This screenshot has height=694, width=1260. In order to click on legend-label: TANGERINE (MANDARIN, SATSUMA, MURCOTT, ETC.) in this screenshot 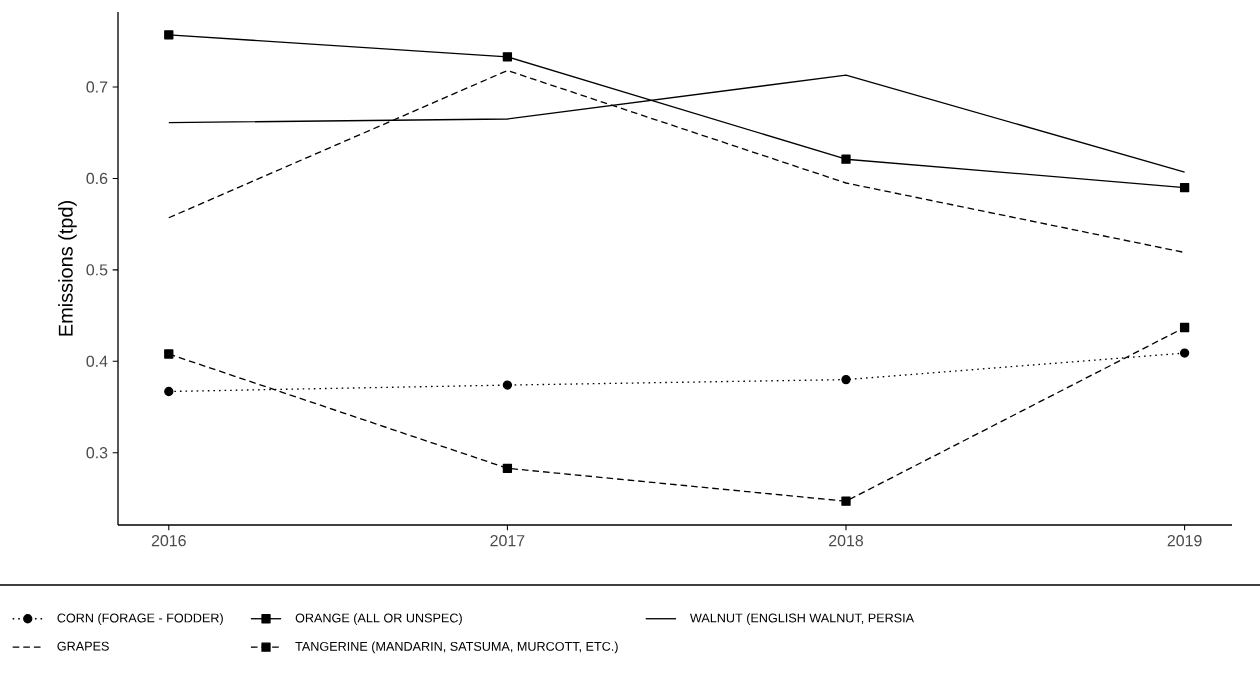, I will do `click(456, 647)`.